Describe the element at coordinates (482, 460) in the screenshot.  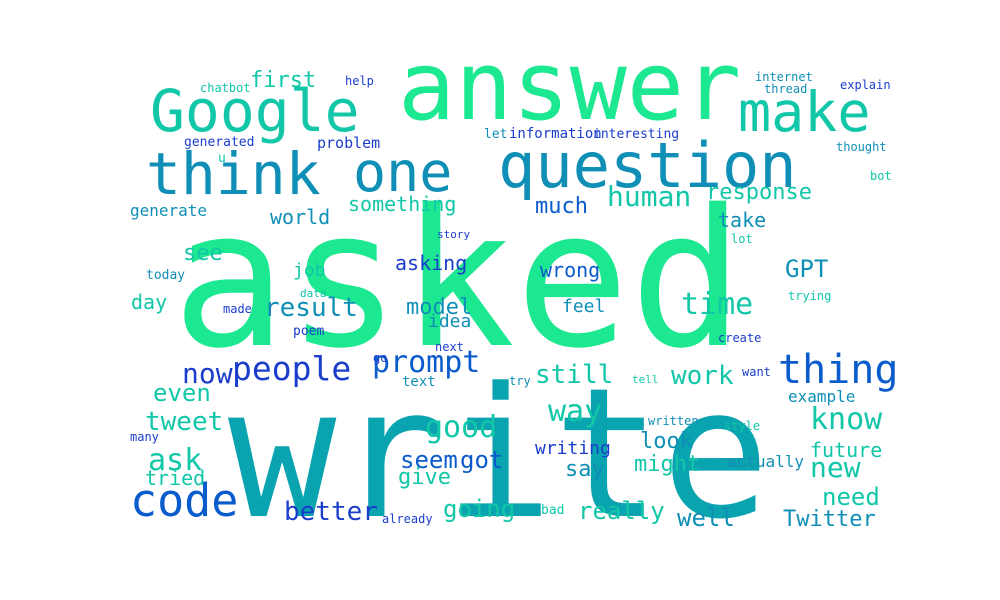
I see `word-got: got` at that location.